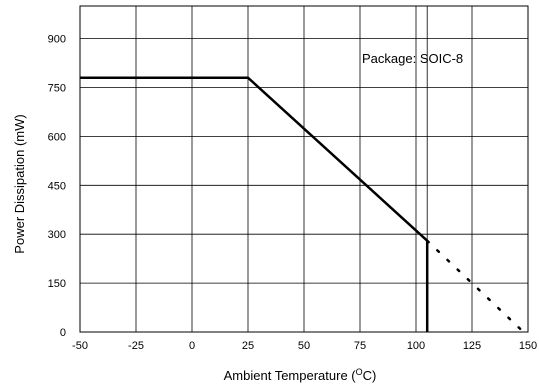  What do you see at coordinates (19, 183) in the screenshot?
I see `y-axis-label: Power Dissipation (mW)` at bounding box center [19, 183].